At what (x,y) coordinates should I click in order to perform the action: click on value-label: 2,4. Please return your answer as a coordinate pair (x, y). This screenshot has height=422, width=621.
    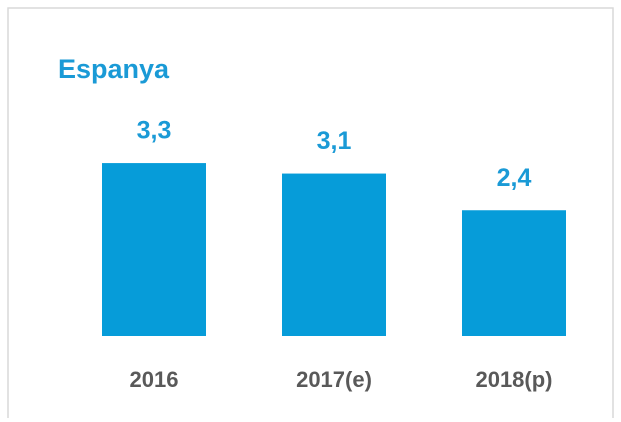
    Looking at the image, I should click on (514, 178).